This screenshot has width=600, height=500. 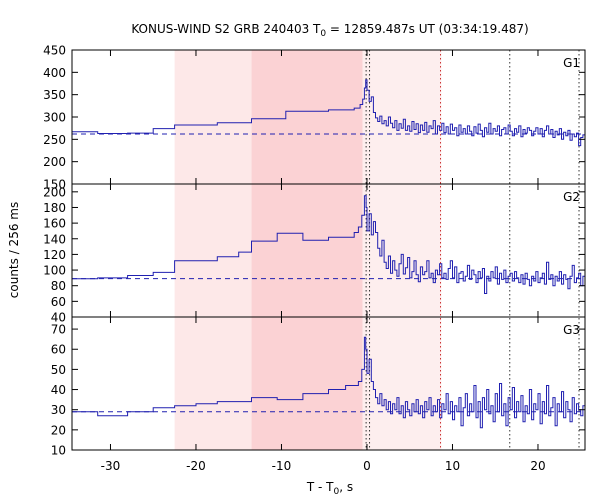 I want to click on y-tick-label: 160, so click(x=54, y=224).